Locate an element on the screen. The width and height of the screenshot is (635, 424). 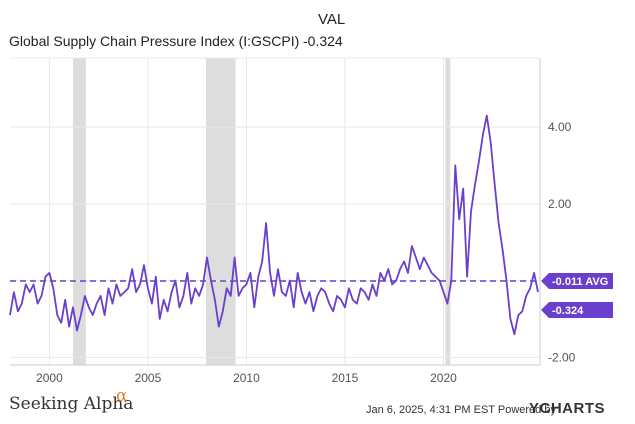
y-axis-ticks: -2.000.002.004.00 is located at coordinates (562, 242).